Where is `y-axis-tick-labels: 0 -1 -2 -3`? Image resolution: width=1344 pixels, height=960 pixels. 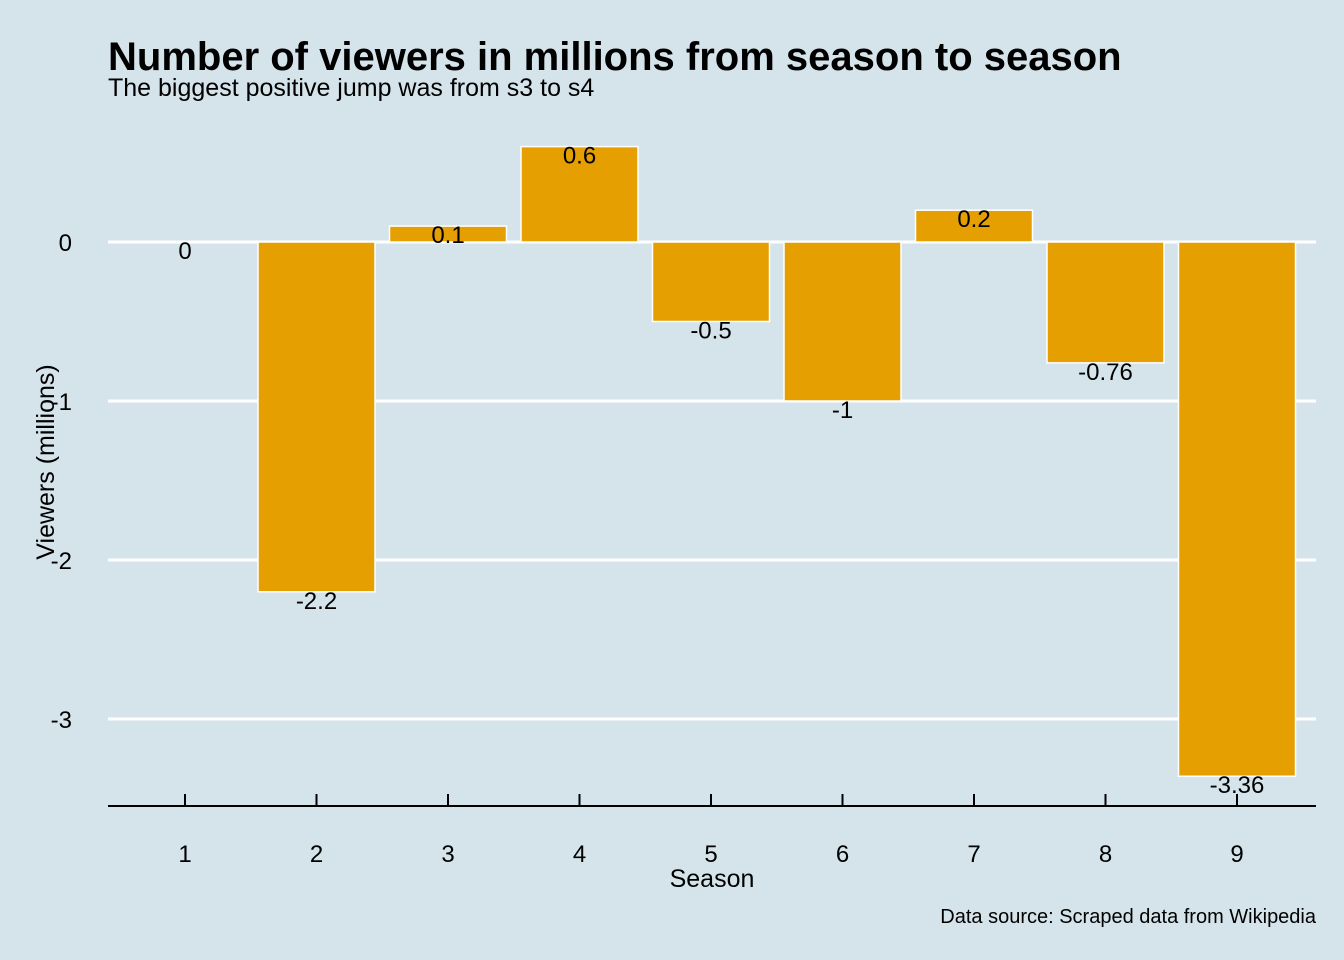
y-axis-tick-labels: 0 -1 -2 -3 is located at coordinates (61, 482).